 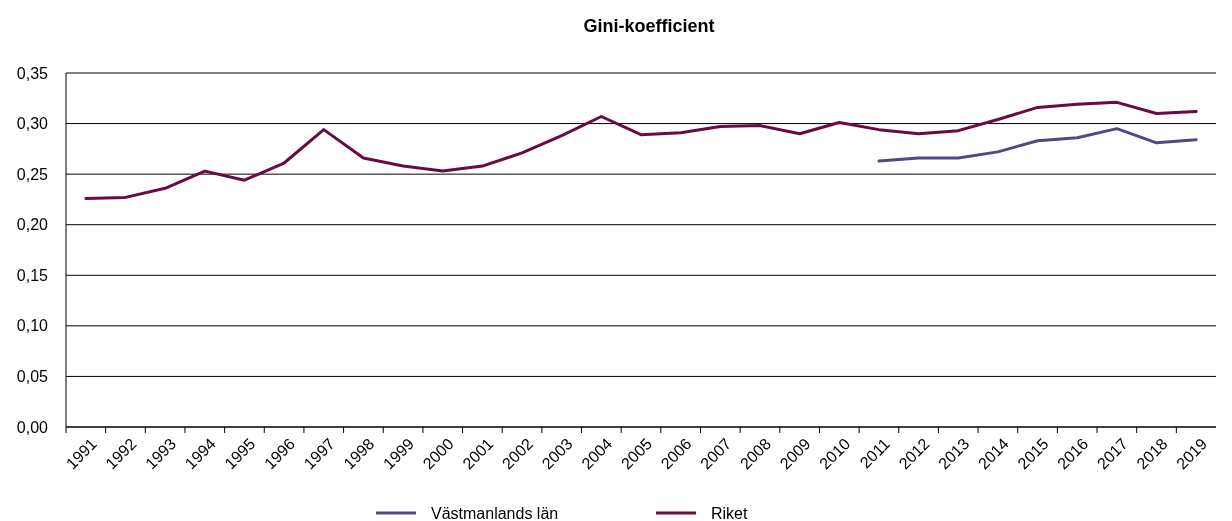 I want to click on y-tick-label: 0,20, so click(x=32, y=225).